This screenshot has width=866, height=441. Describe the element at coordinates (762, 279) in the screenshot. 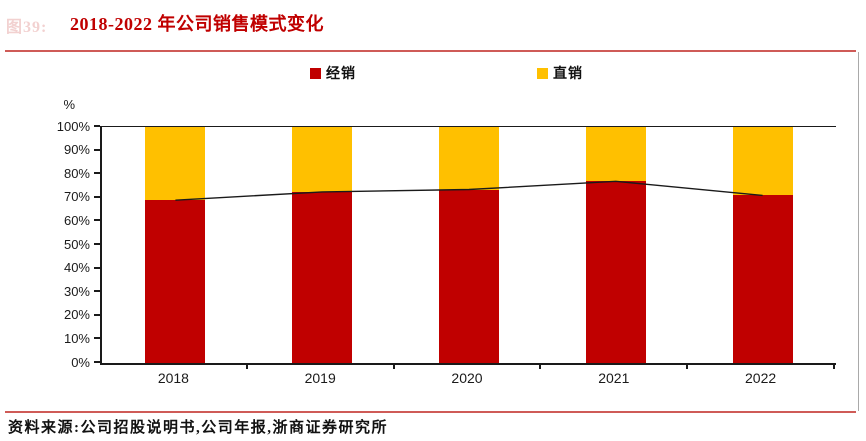

I see `bar-segment-2022-经销` at that location.